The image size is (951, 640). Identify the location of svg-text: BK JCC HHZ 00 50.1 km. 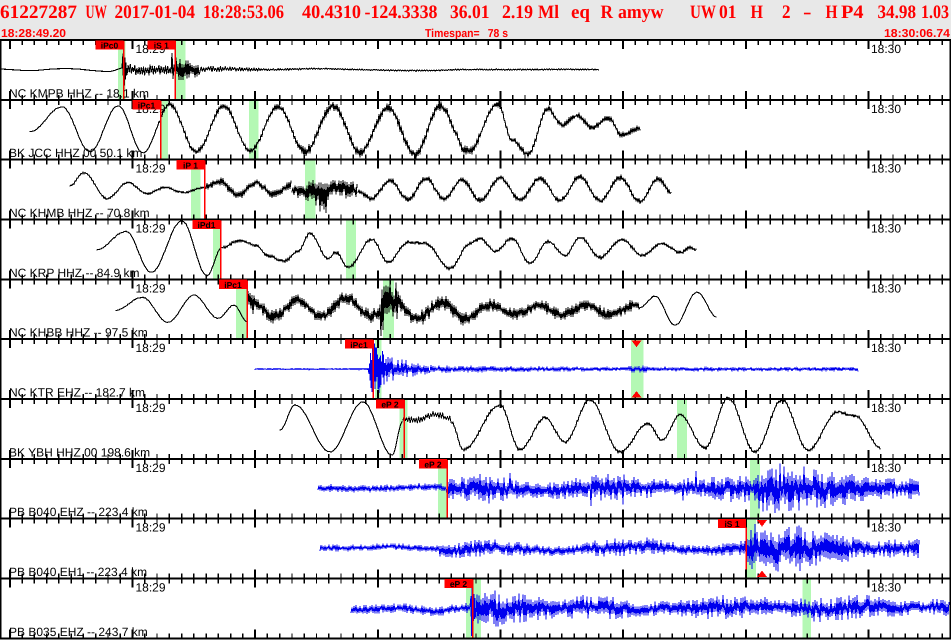
(75, 153).